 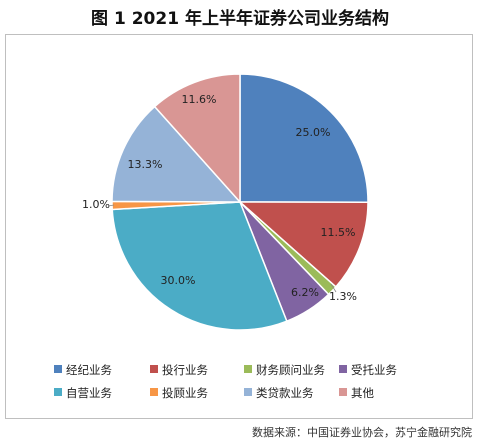 I want to click on legend-label-3: 财务顾问业务, so click(x=290, y=370).